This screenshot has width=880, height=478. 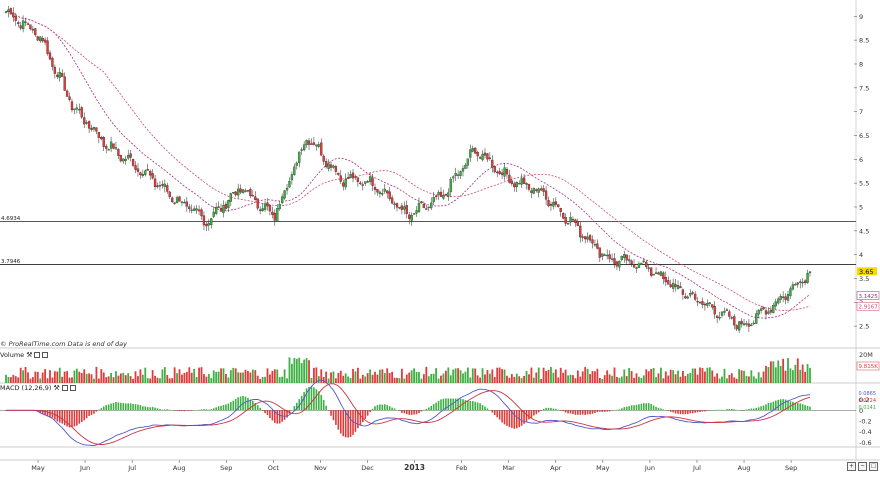 What do you see at coordinates (791, 468) in the screenshot?
I see `x-tick-label: Sep` at bounding box center [791, 468].